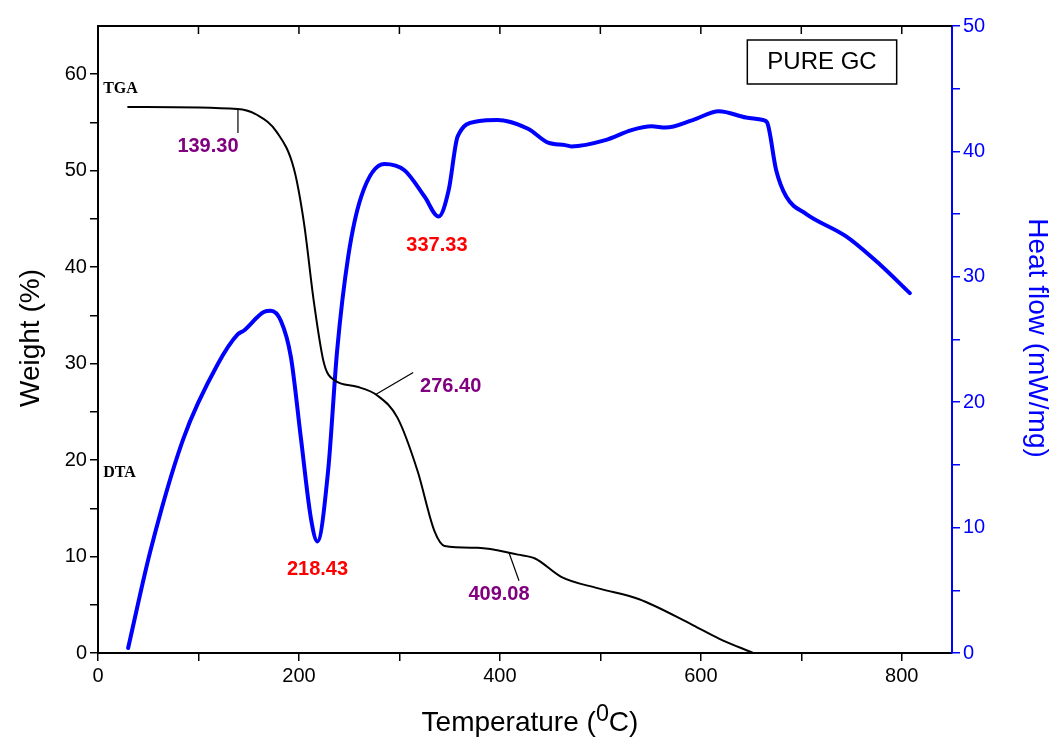  I want to click on y2-tick-label: 10, so click(974, 526).